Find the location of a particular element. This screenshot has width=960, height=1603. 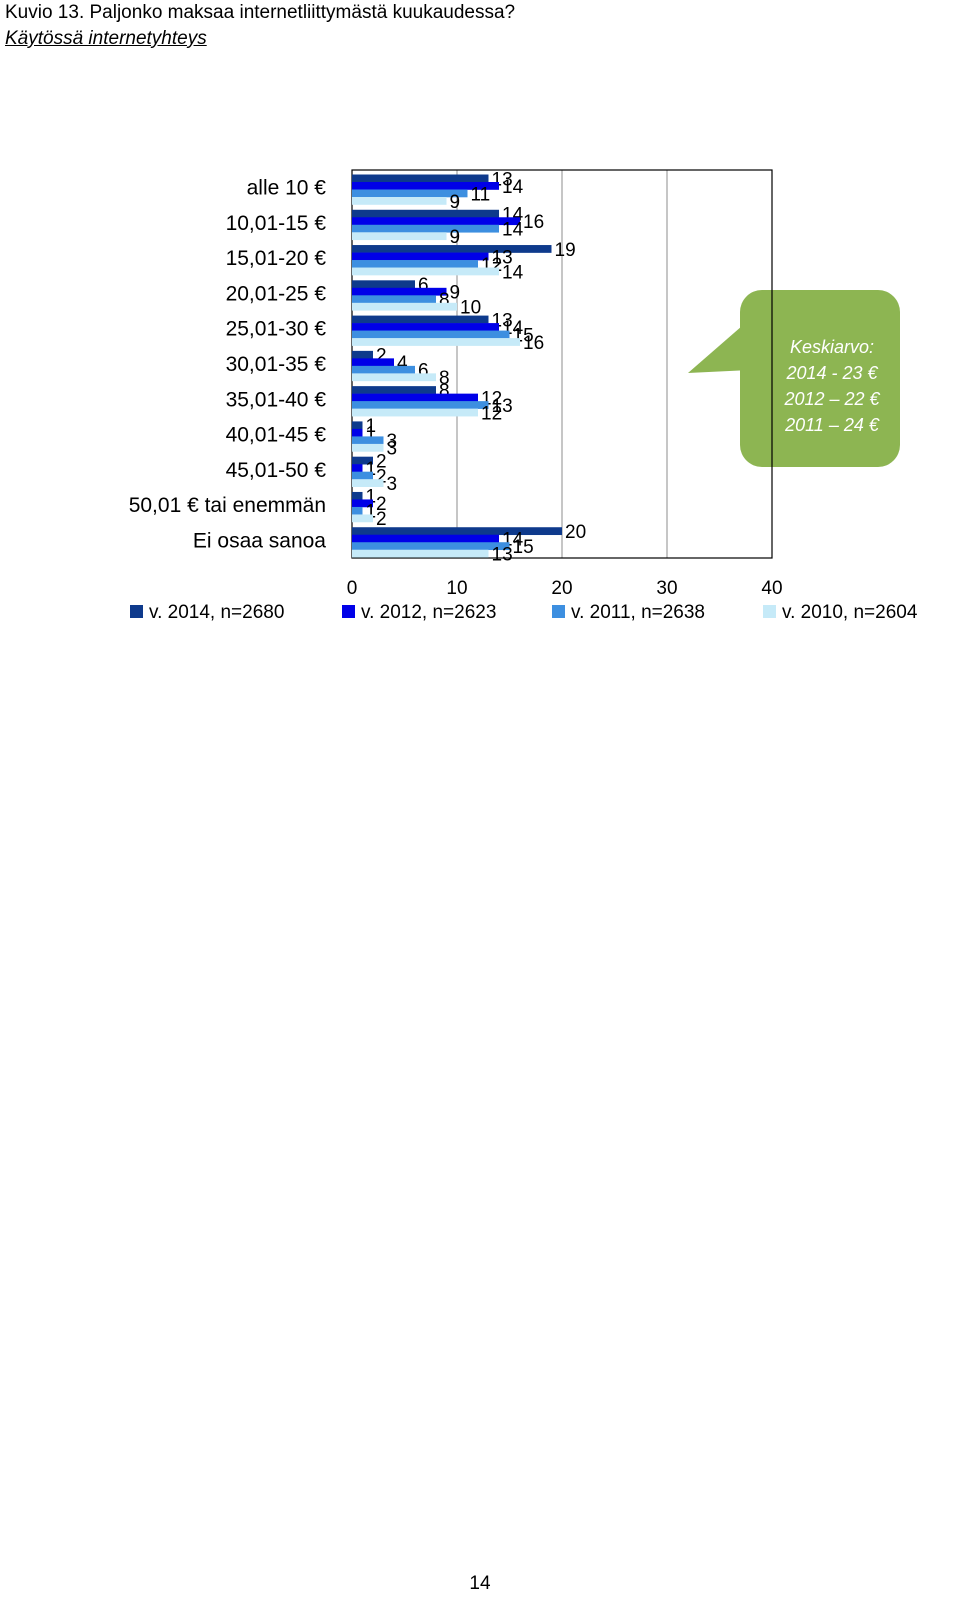

data-label: 19 is located at coordinates (565, 250).